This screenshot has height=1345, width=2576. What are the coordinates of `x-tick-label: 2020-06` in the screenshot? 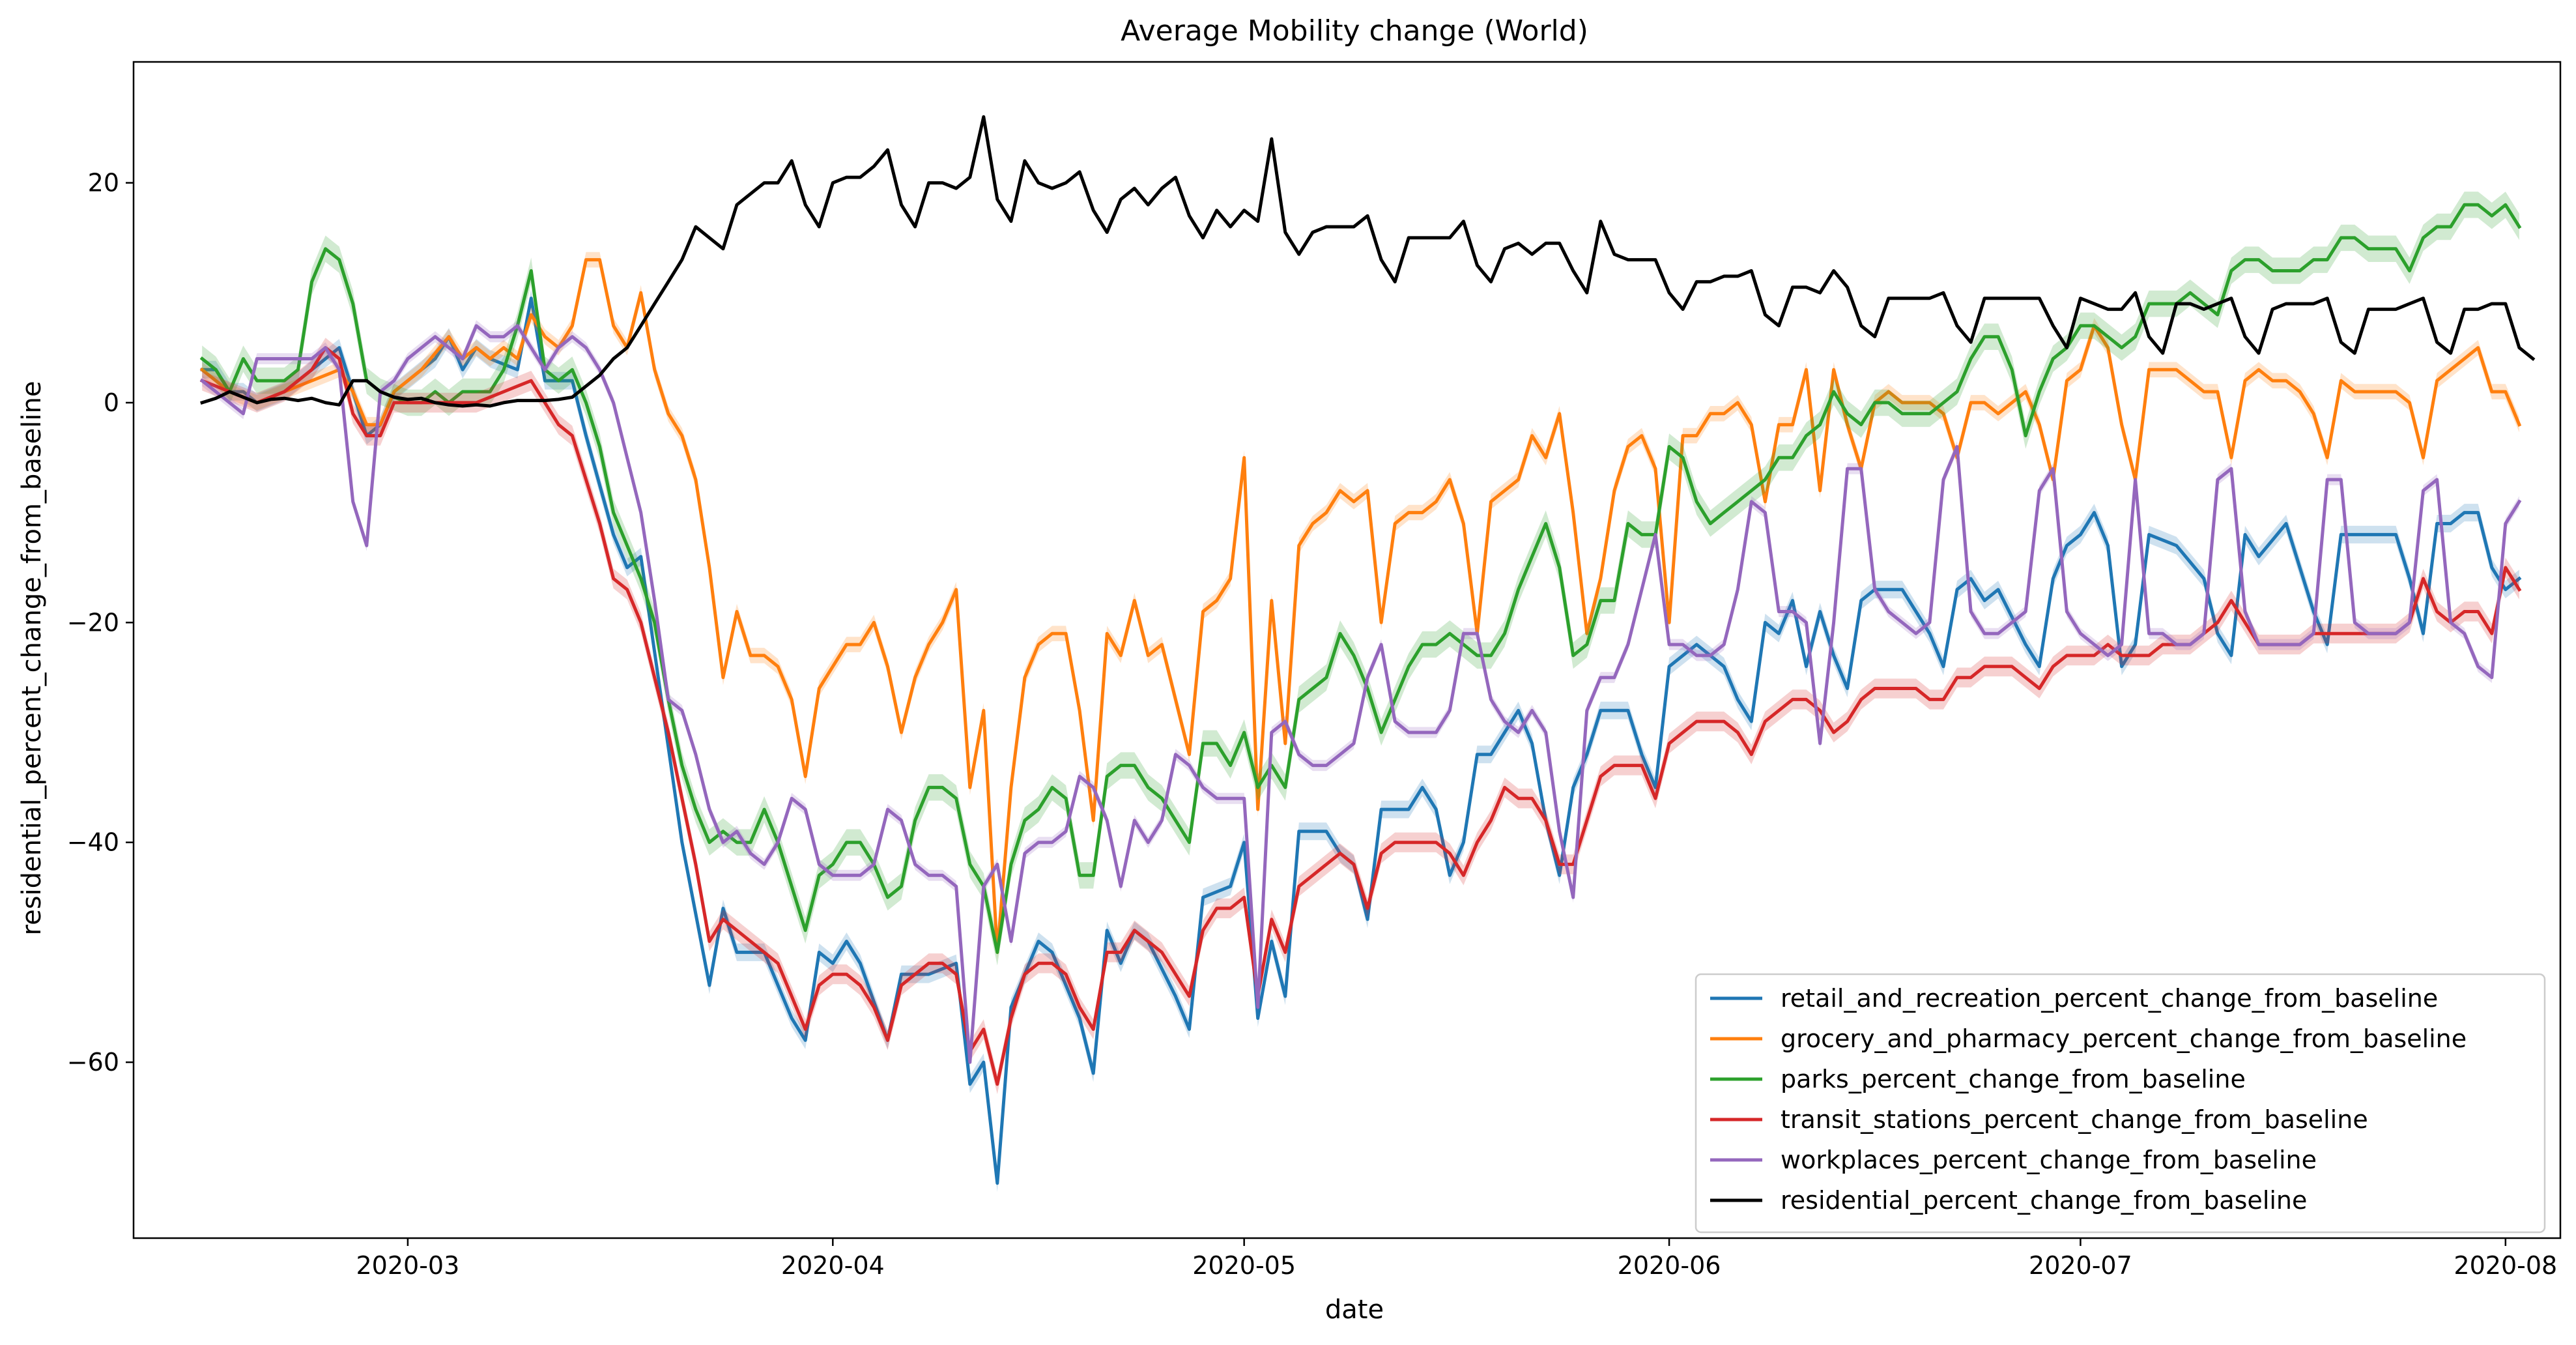 It's located at (1670, 1265).